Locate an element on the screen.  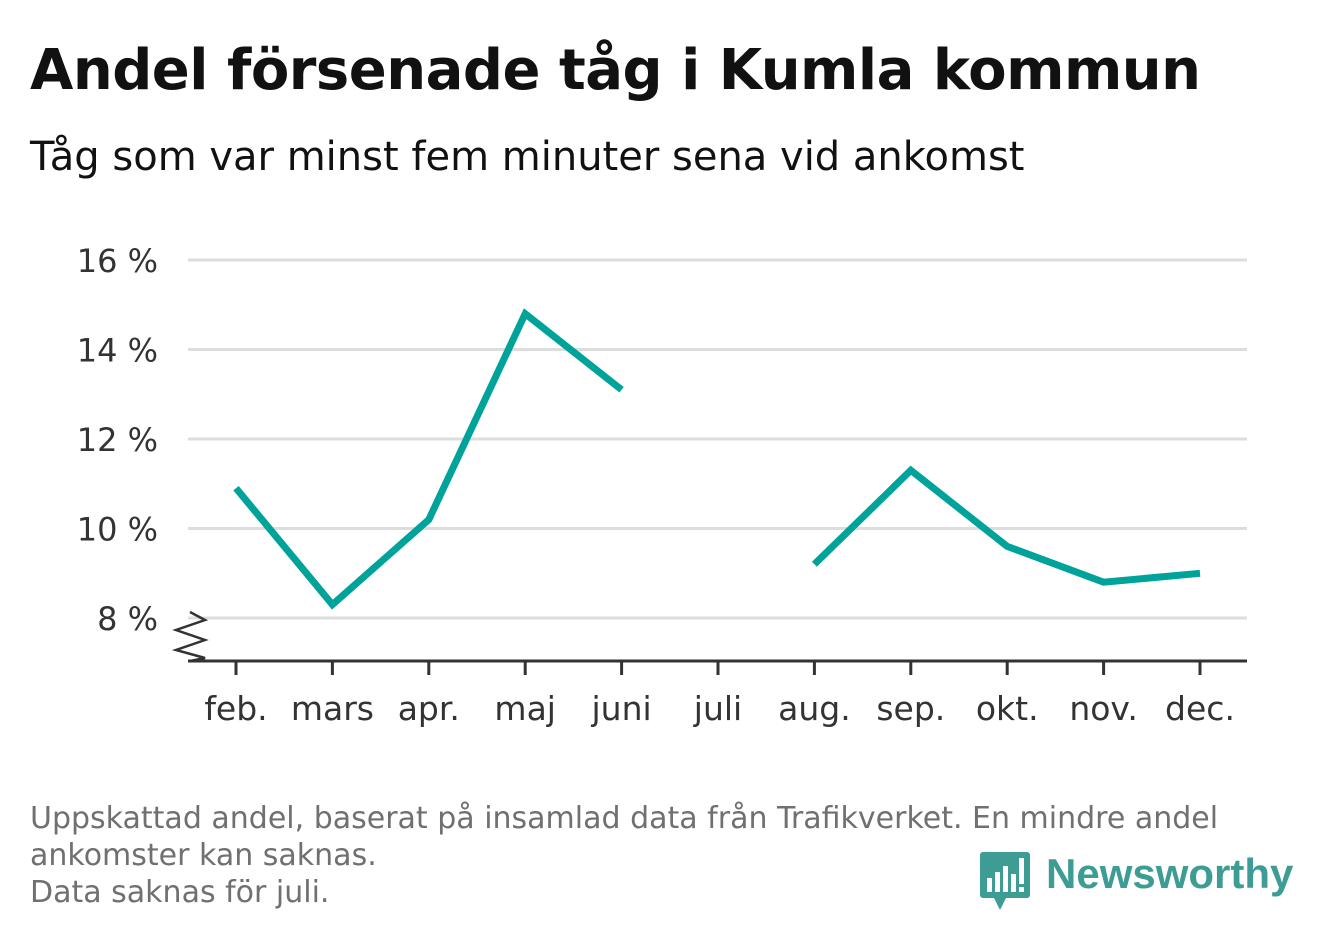
x-tick-label: juli is located at coordinates (717, 708).